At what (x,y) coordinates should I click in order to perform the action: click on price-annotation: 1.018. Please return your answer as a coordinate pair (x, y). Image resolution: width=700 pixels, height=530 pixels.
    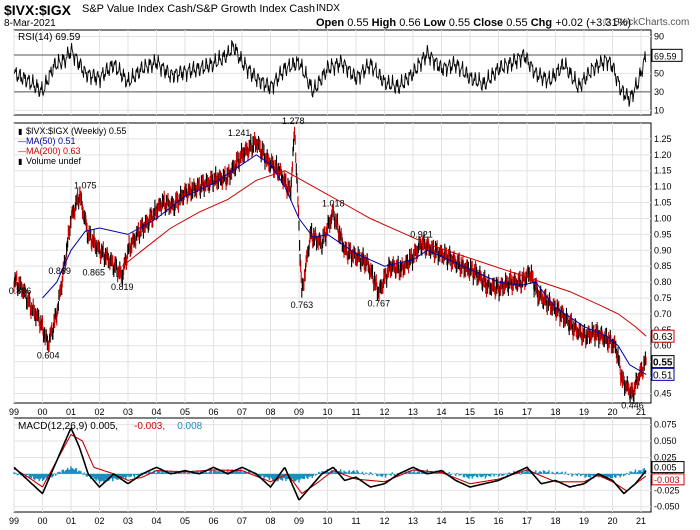
    Looking at the image, I should click on (333, 204).